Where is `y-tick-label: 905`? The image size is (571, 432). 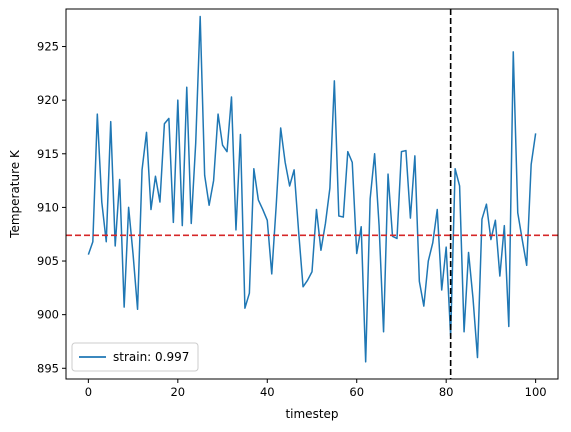 y-tick-label: 905 is located at coordinates (48, 261).